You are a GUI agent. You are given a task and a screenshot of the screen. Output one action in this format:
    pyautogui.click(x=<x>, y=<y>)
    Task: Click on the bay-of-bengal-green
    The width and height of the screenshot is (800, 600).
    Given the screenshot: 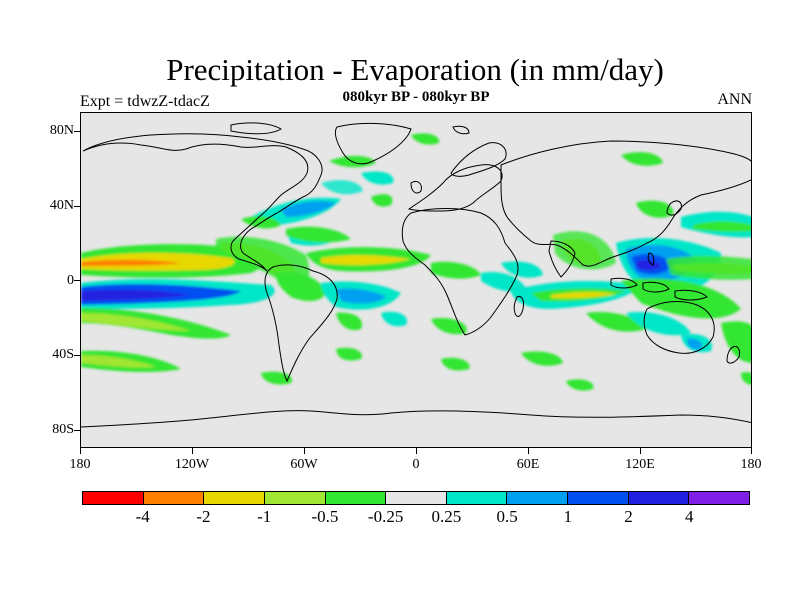 What is the action you would take?
    pyautogui.click(x=584, y=250)
    